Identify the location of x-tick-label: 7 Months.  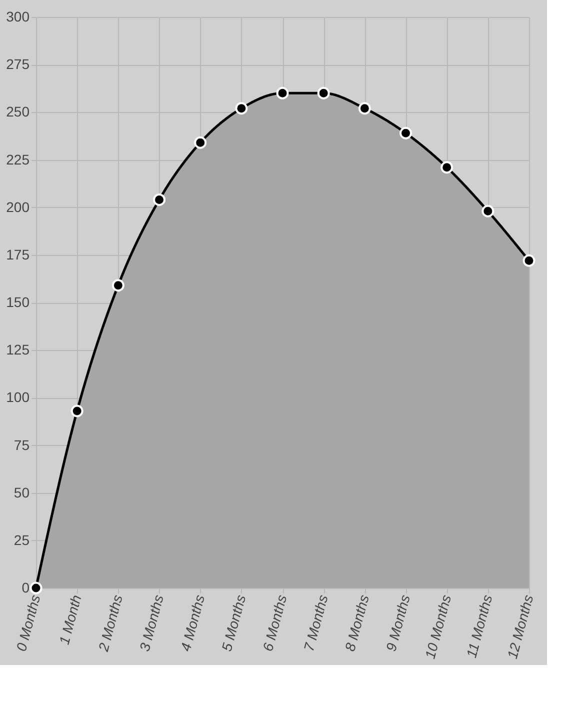
(315, 623).